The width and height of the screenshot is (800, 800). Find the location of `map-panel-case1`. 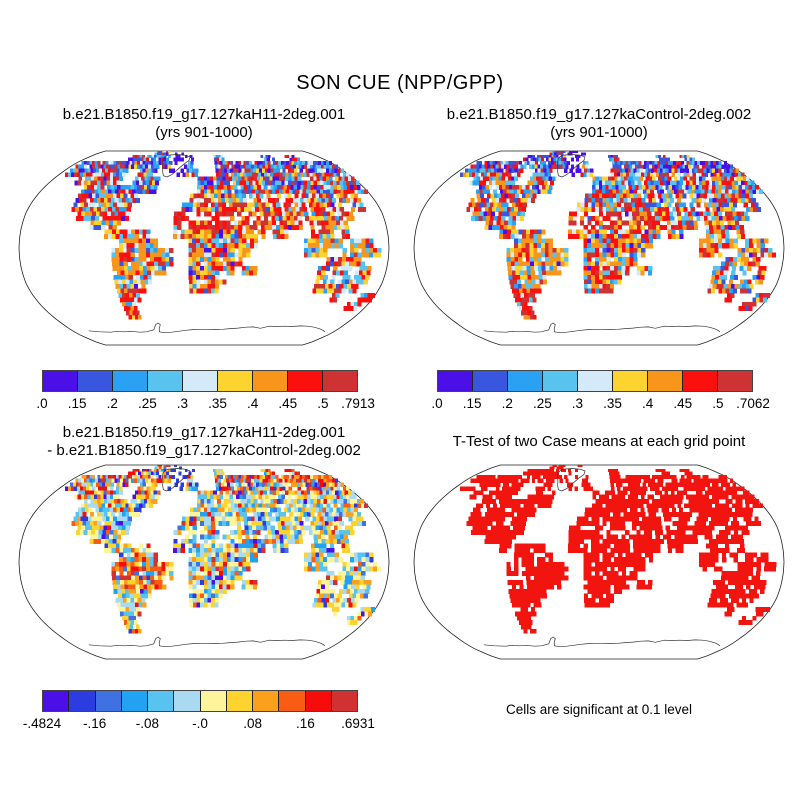

map-panel-case1 is located at coordinates (204, 248).